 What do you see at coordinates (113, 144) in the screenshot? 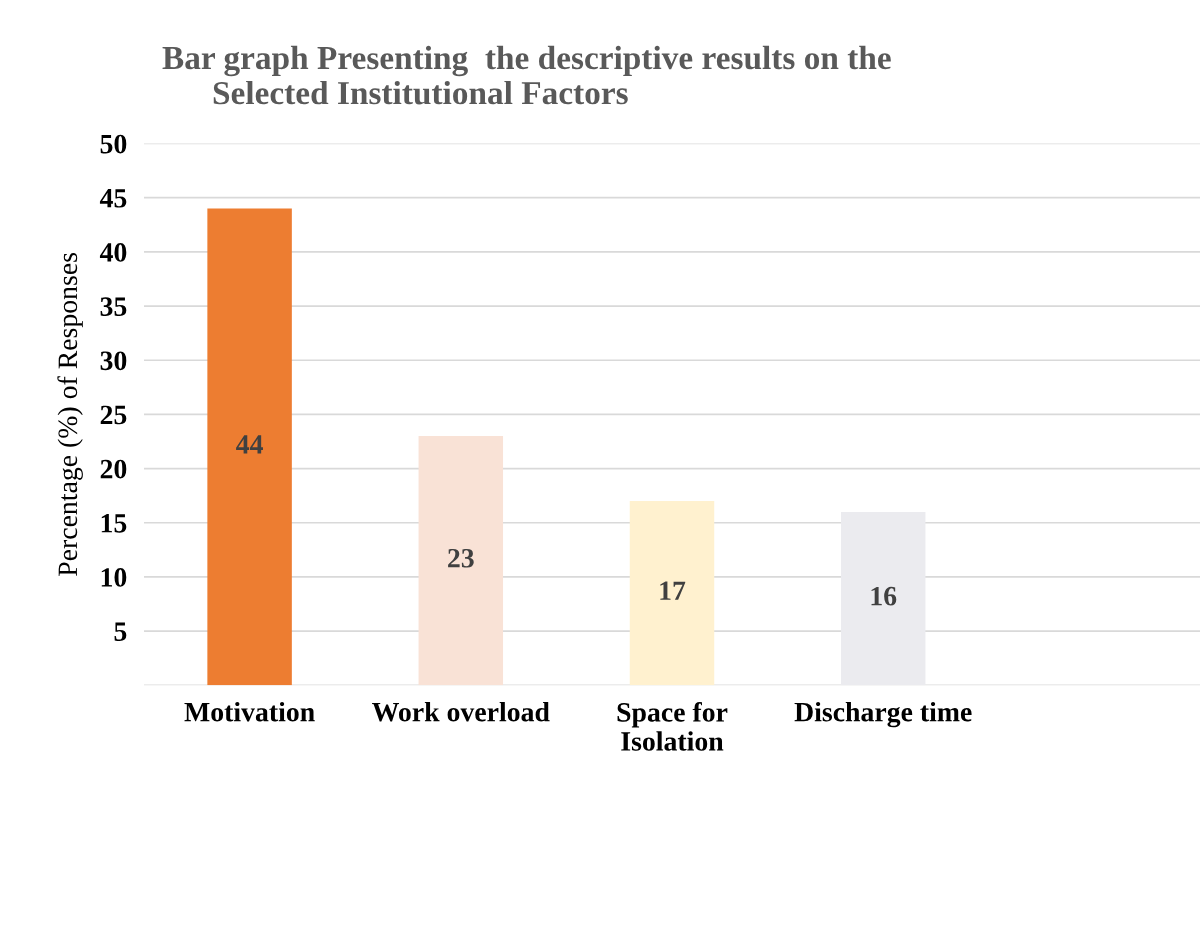
I see `y-tick-label: 50` at bounding box center [113, 144].